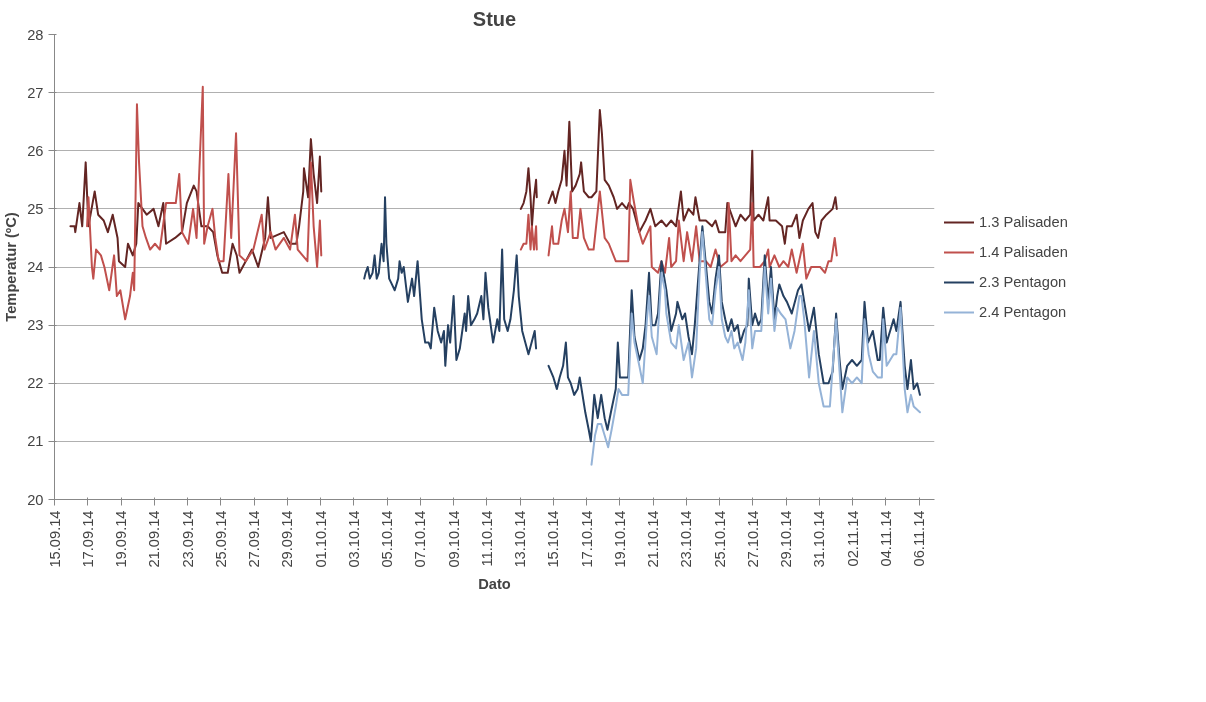 Image resolution: width=1206 pixels, height=702 pixels. What do you see at coordinates (1023, 281) in the screenshot?
I see `legend-label: 2.3 Pentagon` at bounding box center [1023, 281].